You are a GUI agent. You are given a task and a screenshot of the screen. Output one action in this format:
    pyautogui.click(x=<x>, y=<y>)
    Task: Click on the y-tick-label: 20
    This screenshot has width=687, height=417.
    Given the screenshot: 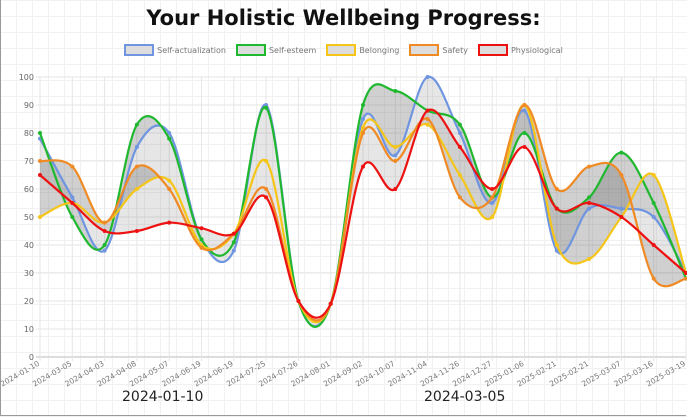 What is the action you would take?
    pyautogui.click(x=29, y=301)
    